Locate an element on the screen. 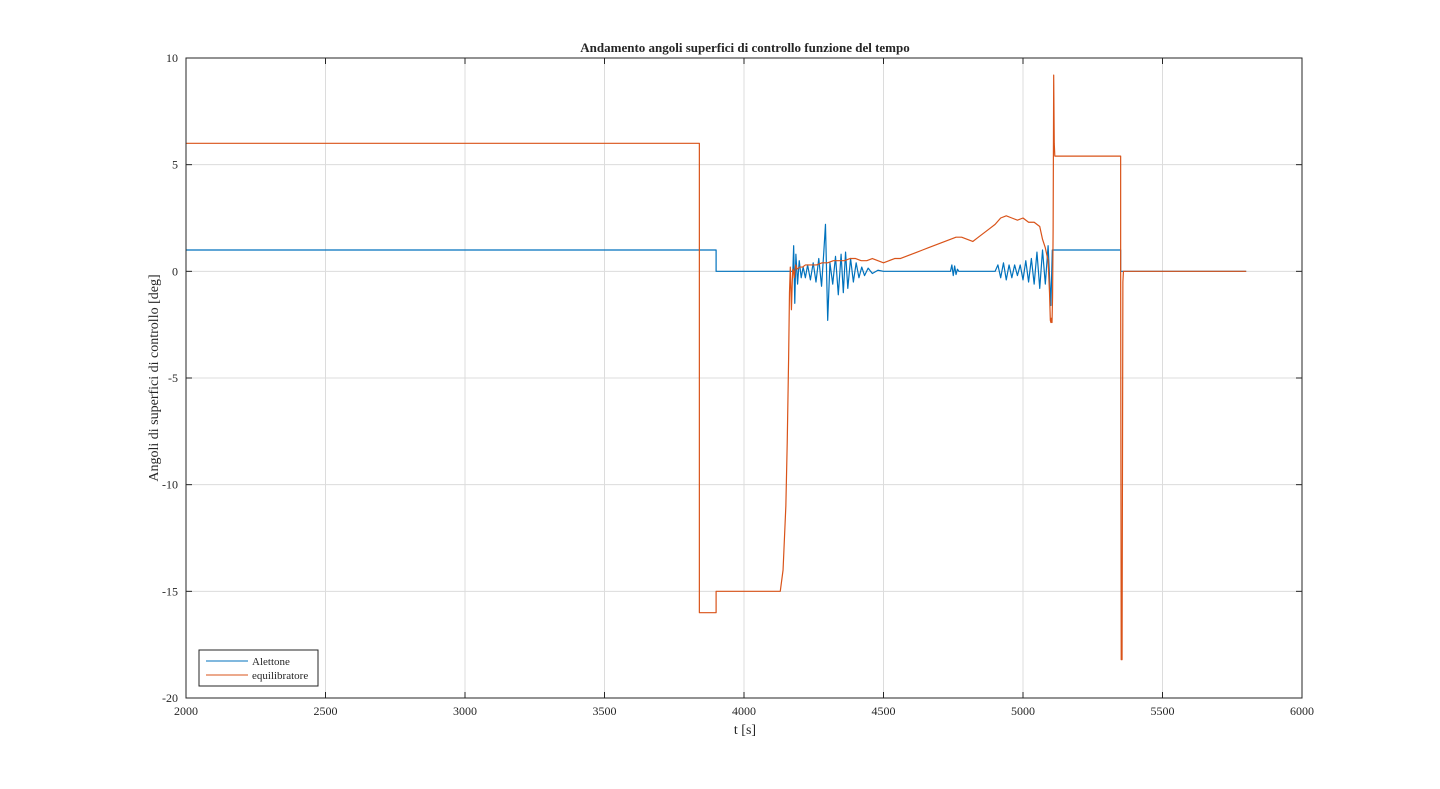  x-tick-label: 4000 is located at coordinates (744, 711).